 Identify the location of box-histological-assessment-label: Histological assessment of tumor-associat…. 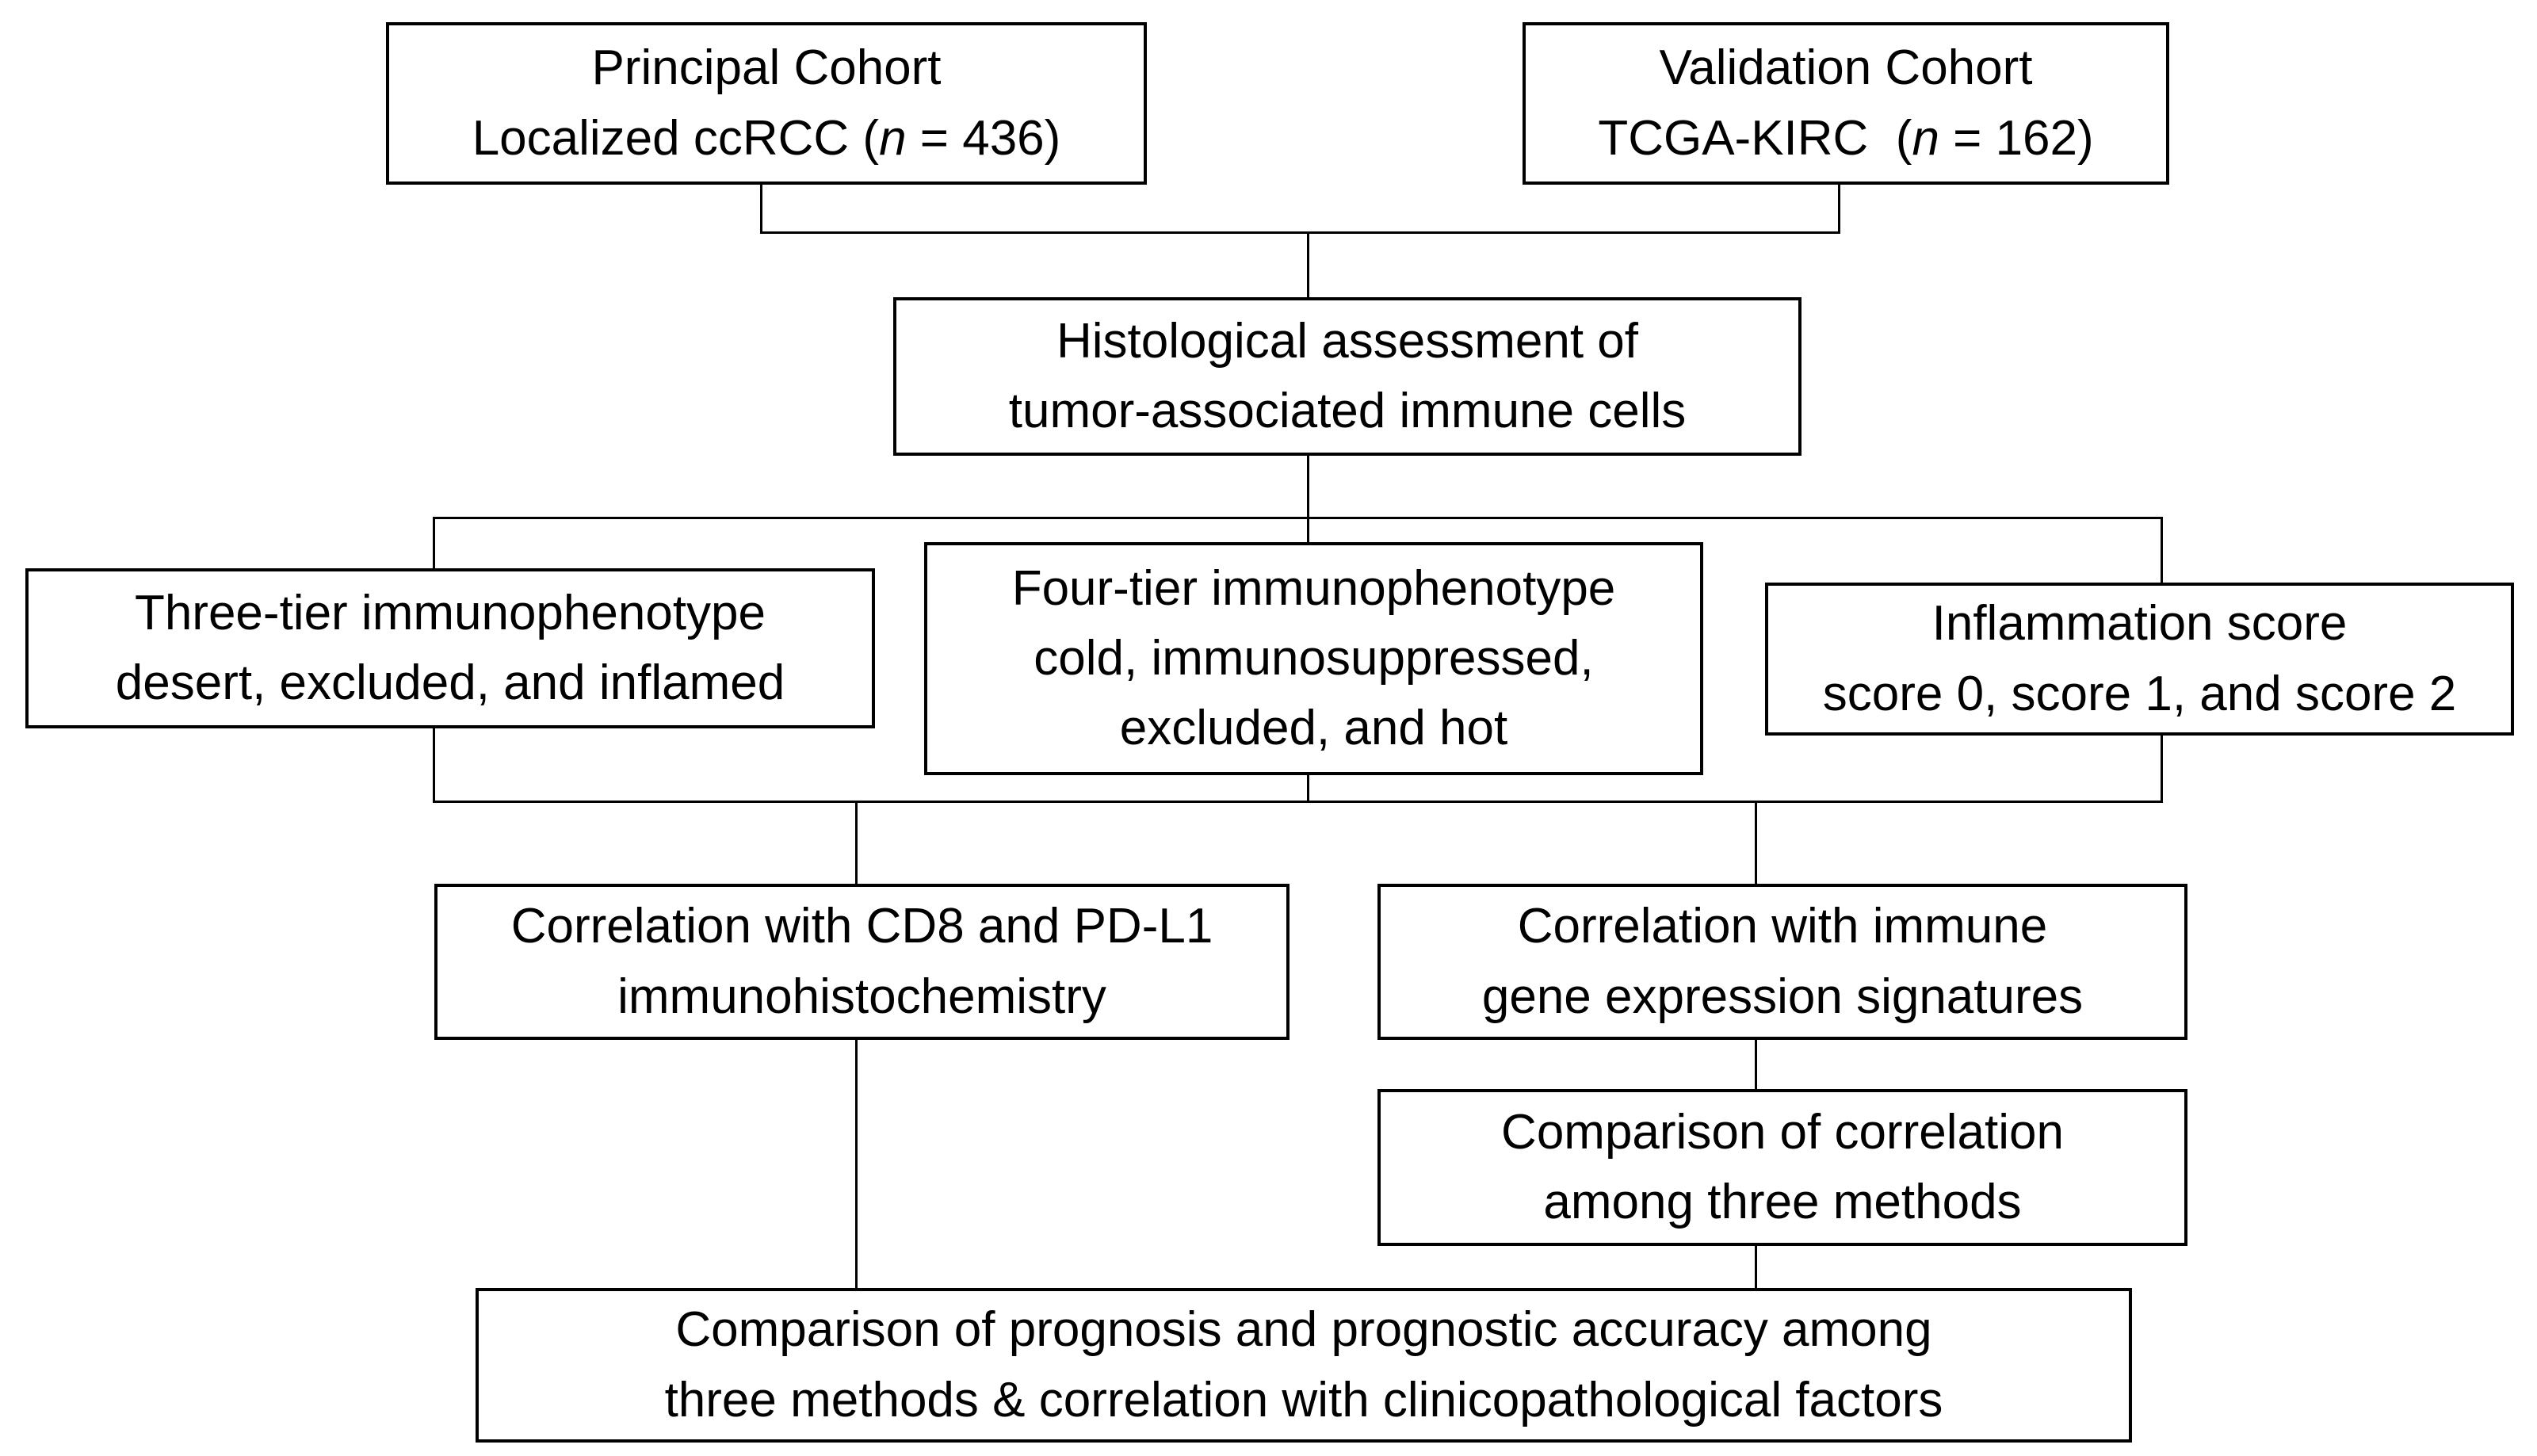
(1347, 375).